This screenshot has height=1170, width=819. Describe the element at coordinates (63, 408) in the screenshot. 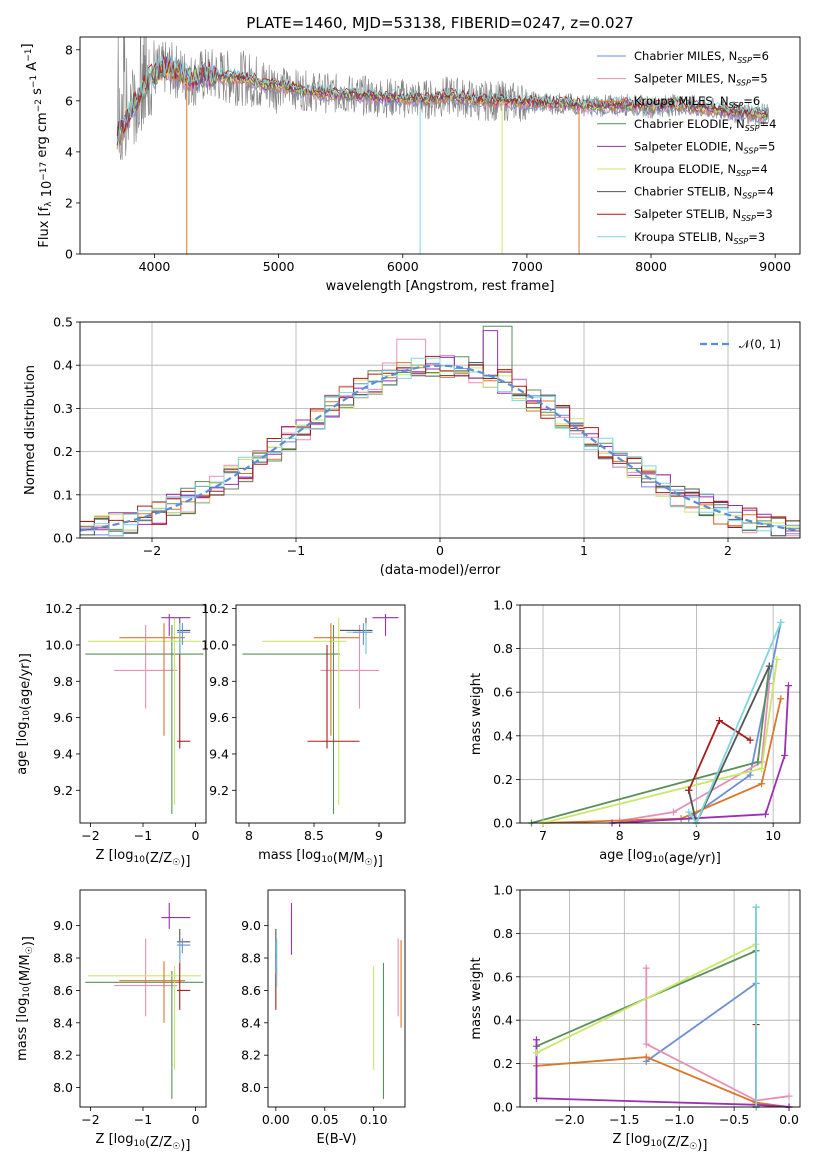

I see `y-tick-label: 0.3` at that location.